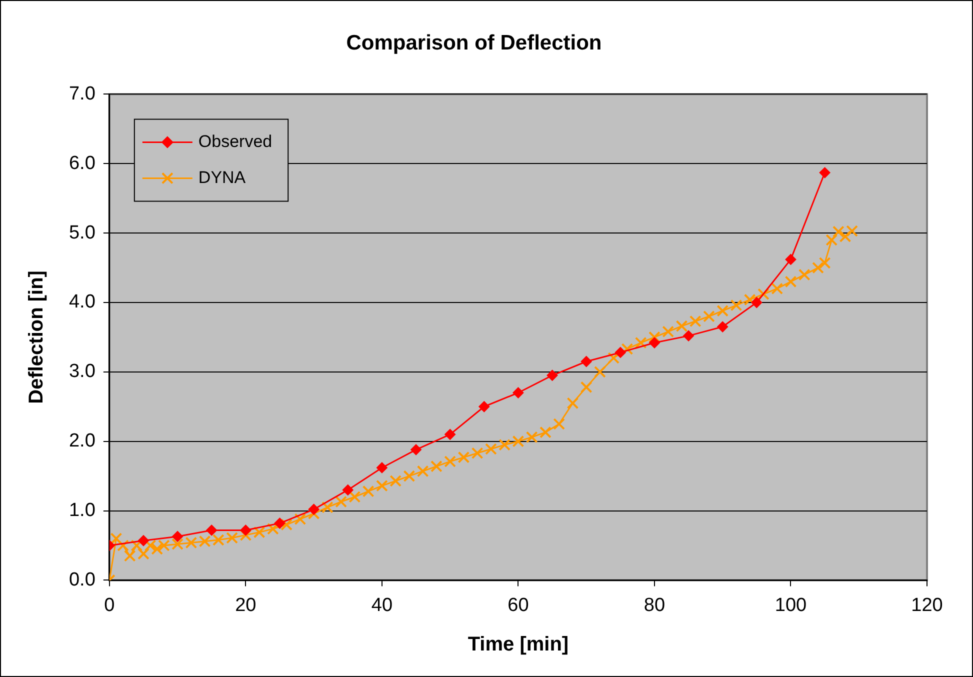 The height and width of the screenshot is (677, 973). I want to click on legend-label: DYNA, so click(222, 177).